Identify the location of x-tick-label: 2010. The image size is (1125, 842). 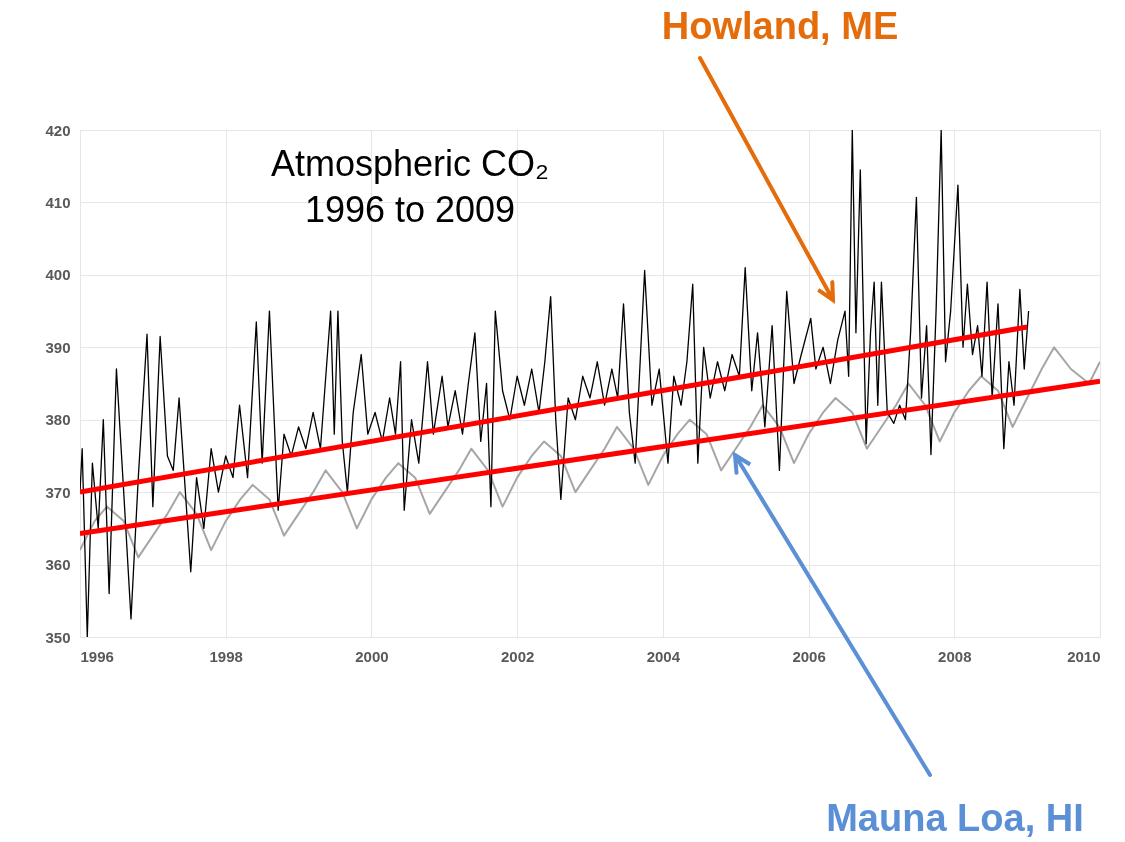
(1084, 656).